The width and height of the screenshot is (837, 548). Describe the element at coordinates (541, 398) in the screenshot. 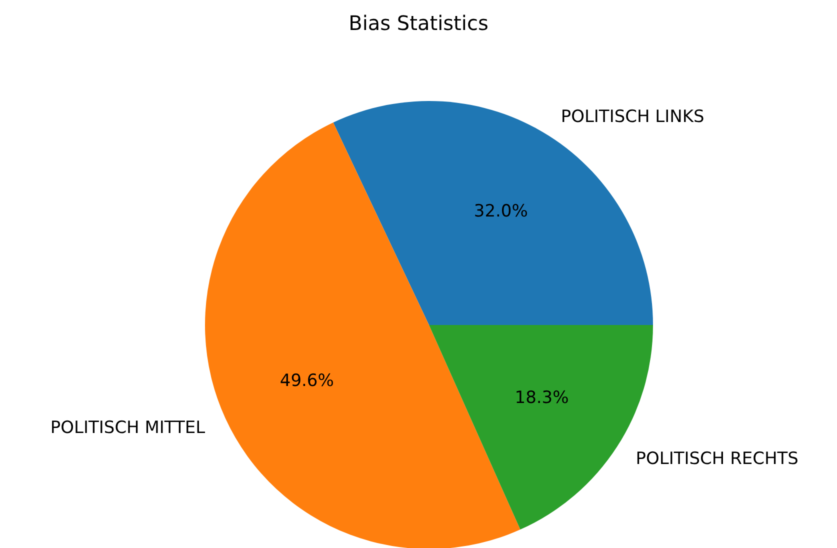

I see `data-label: 18.3%` at that location.